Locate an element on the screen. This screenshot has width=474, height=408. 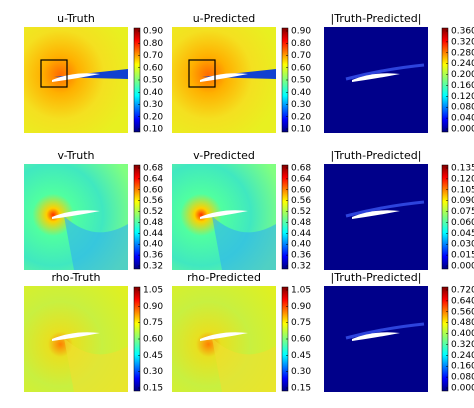
panel-title: rho-Predicted is located at coordinates (224, 277).